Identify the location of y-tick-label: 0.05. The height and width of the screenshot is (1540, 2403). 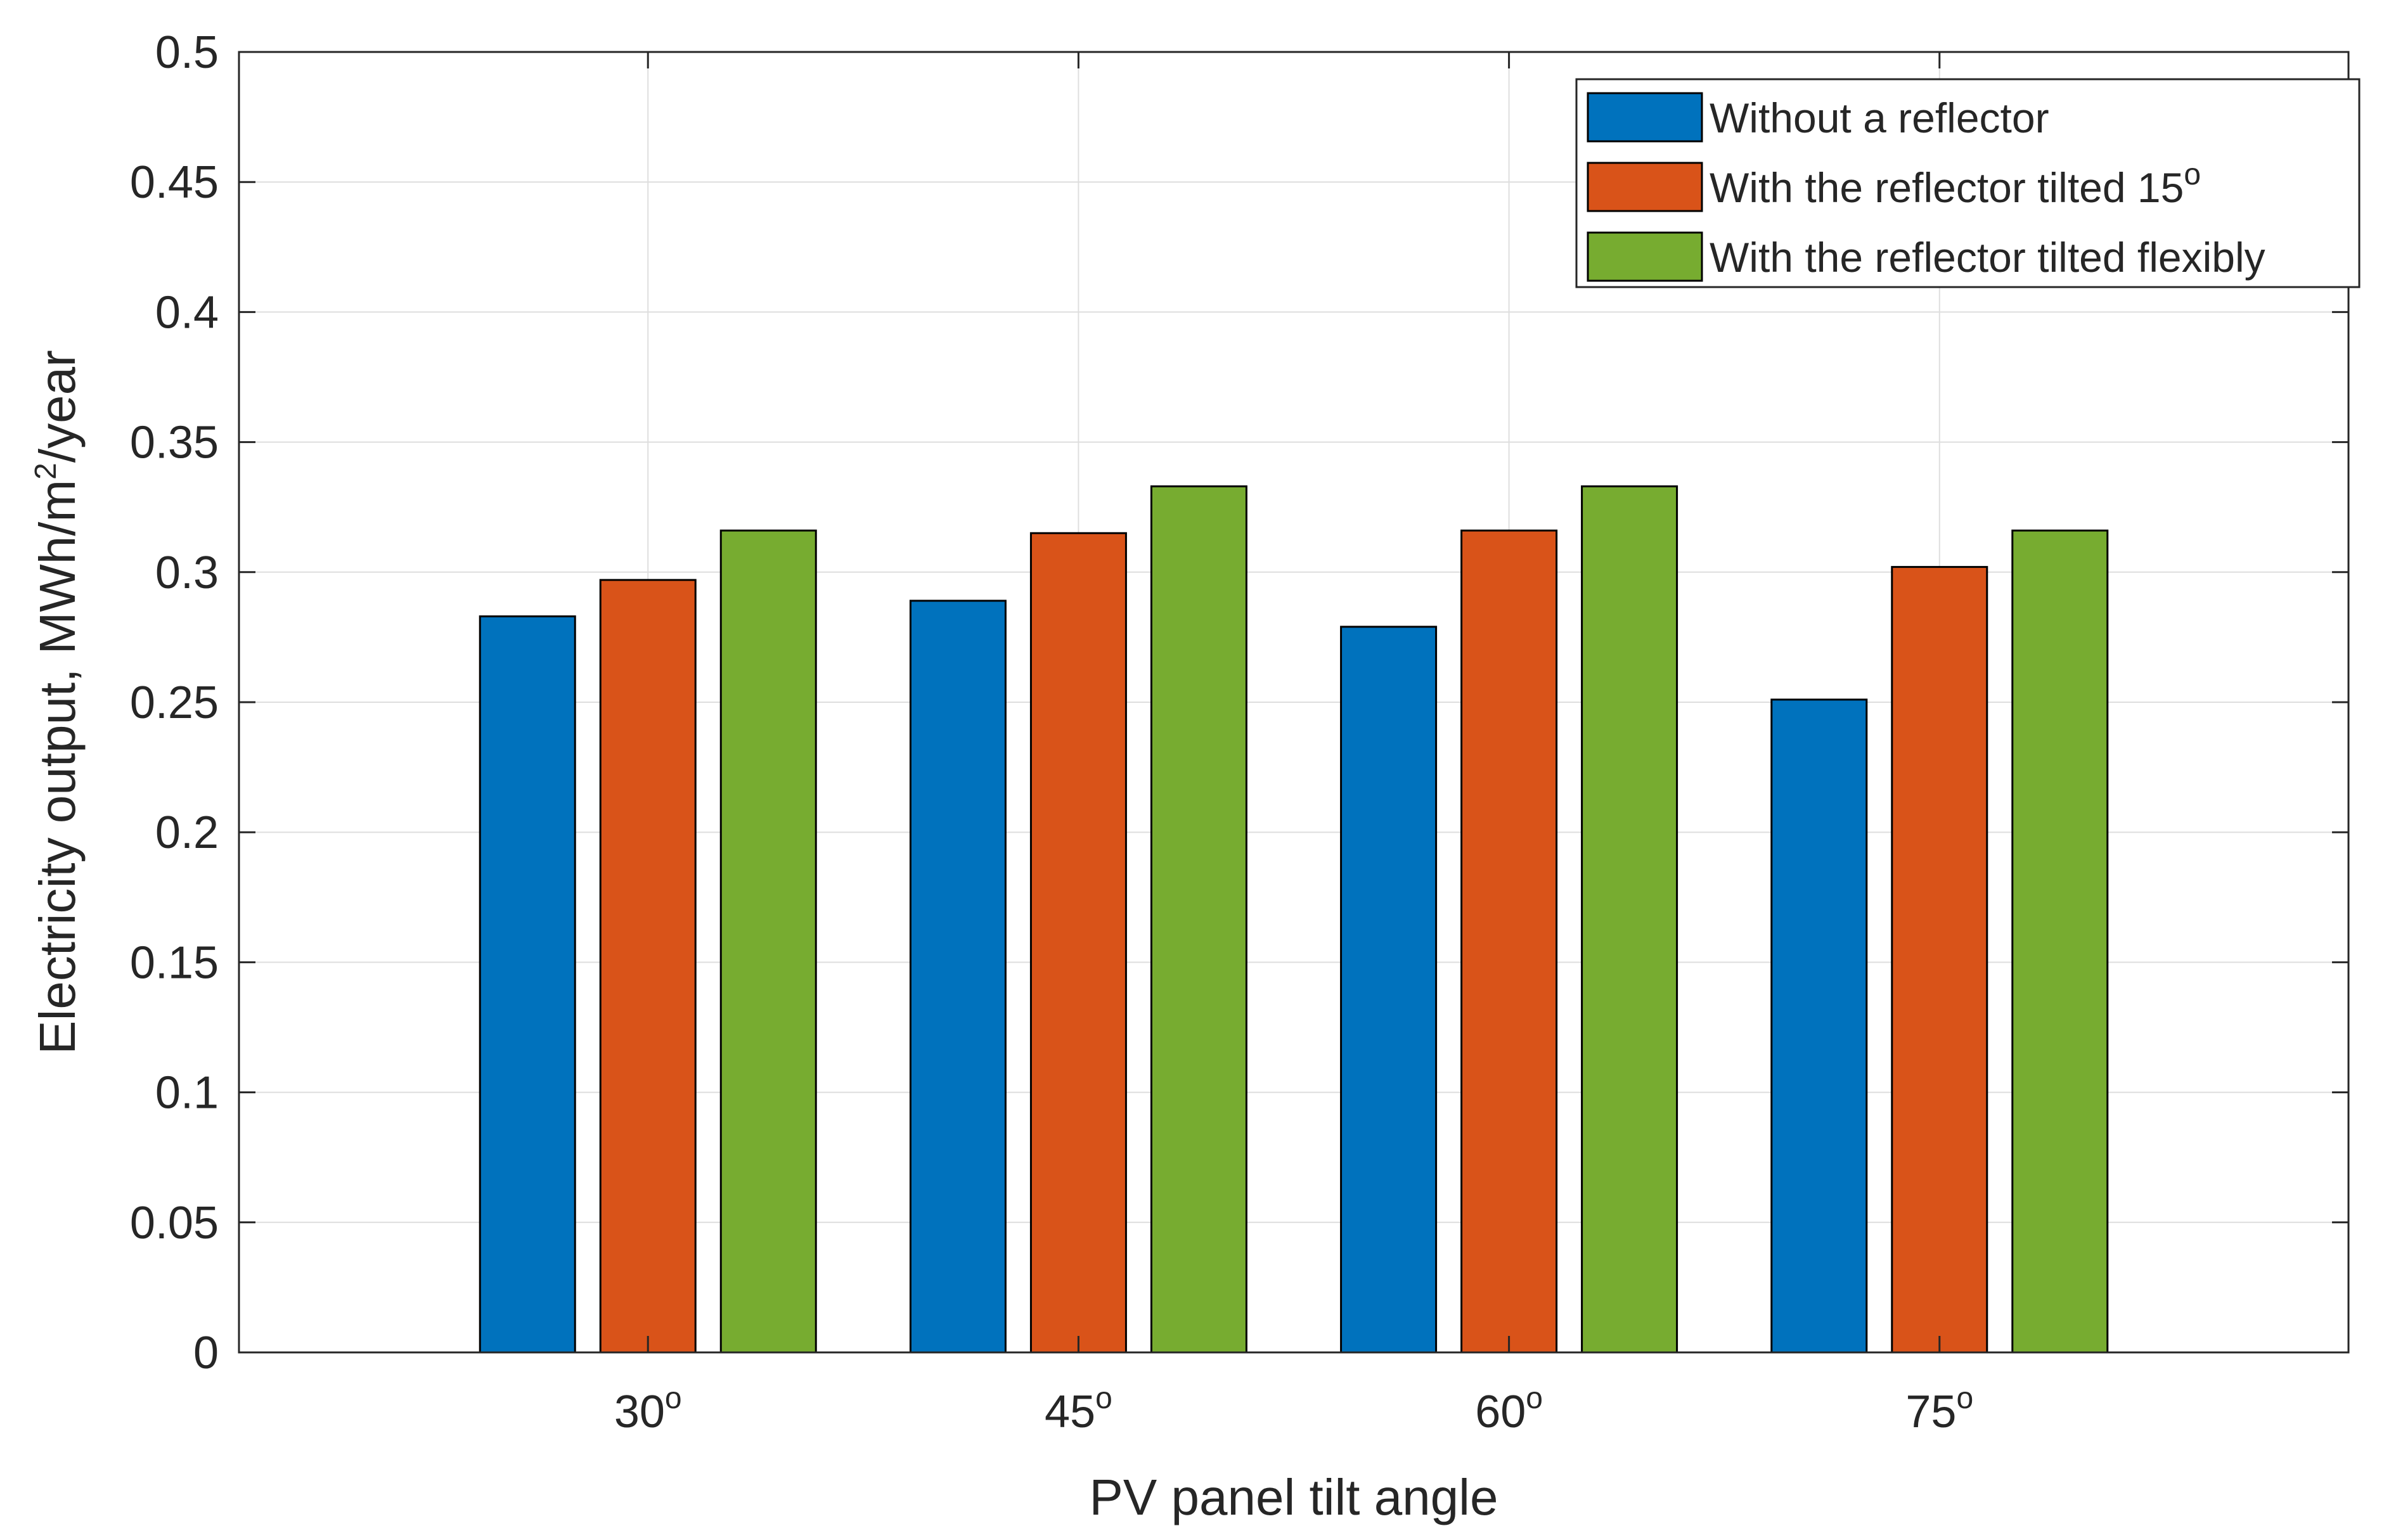
(174, 1223).